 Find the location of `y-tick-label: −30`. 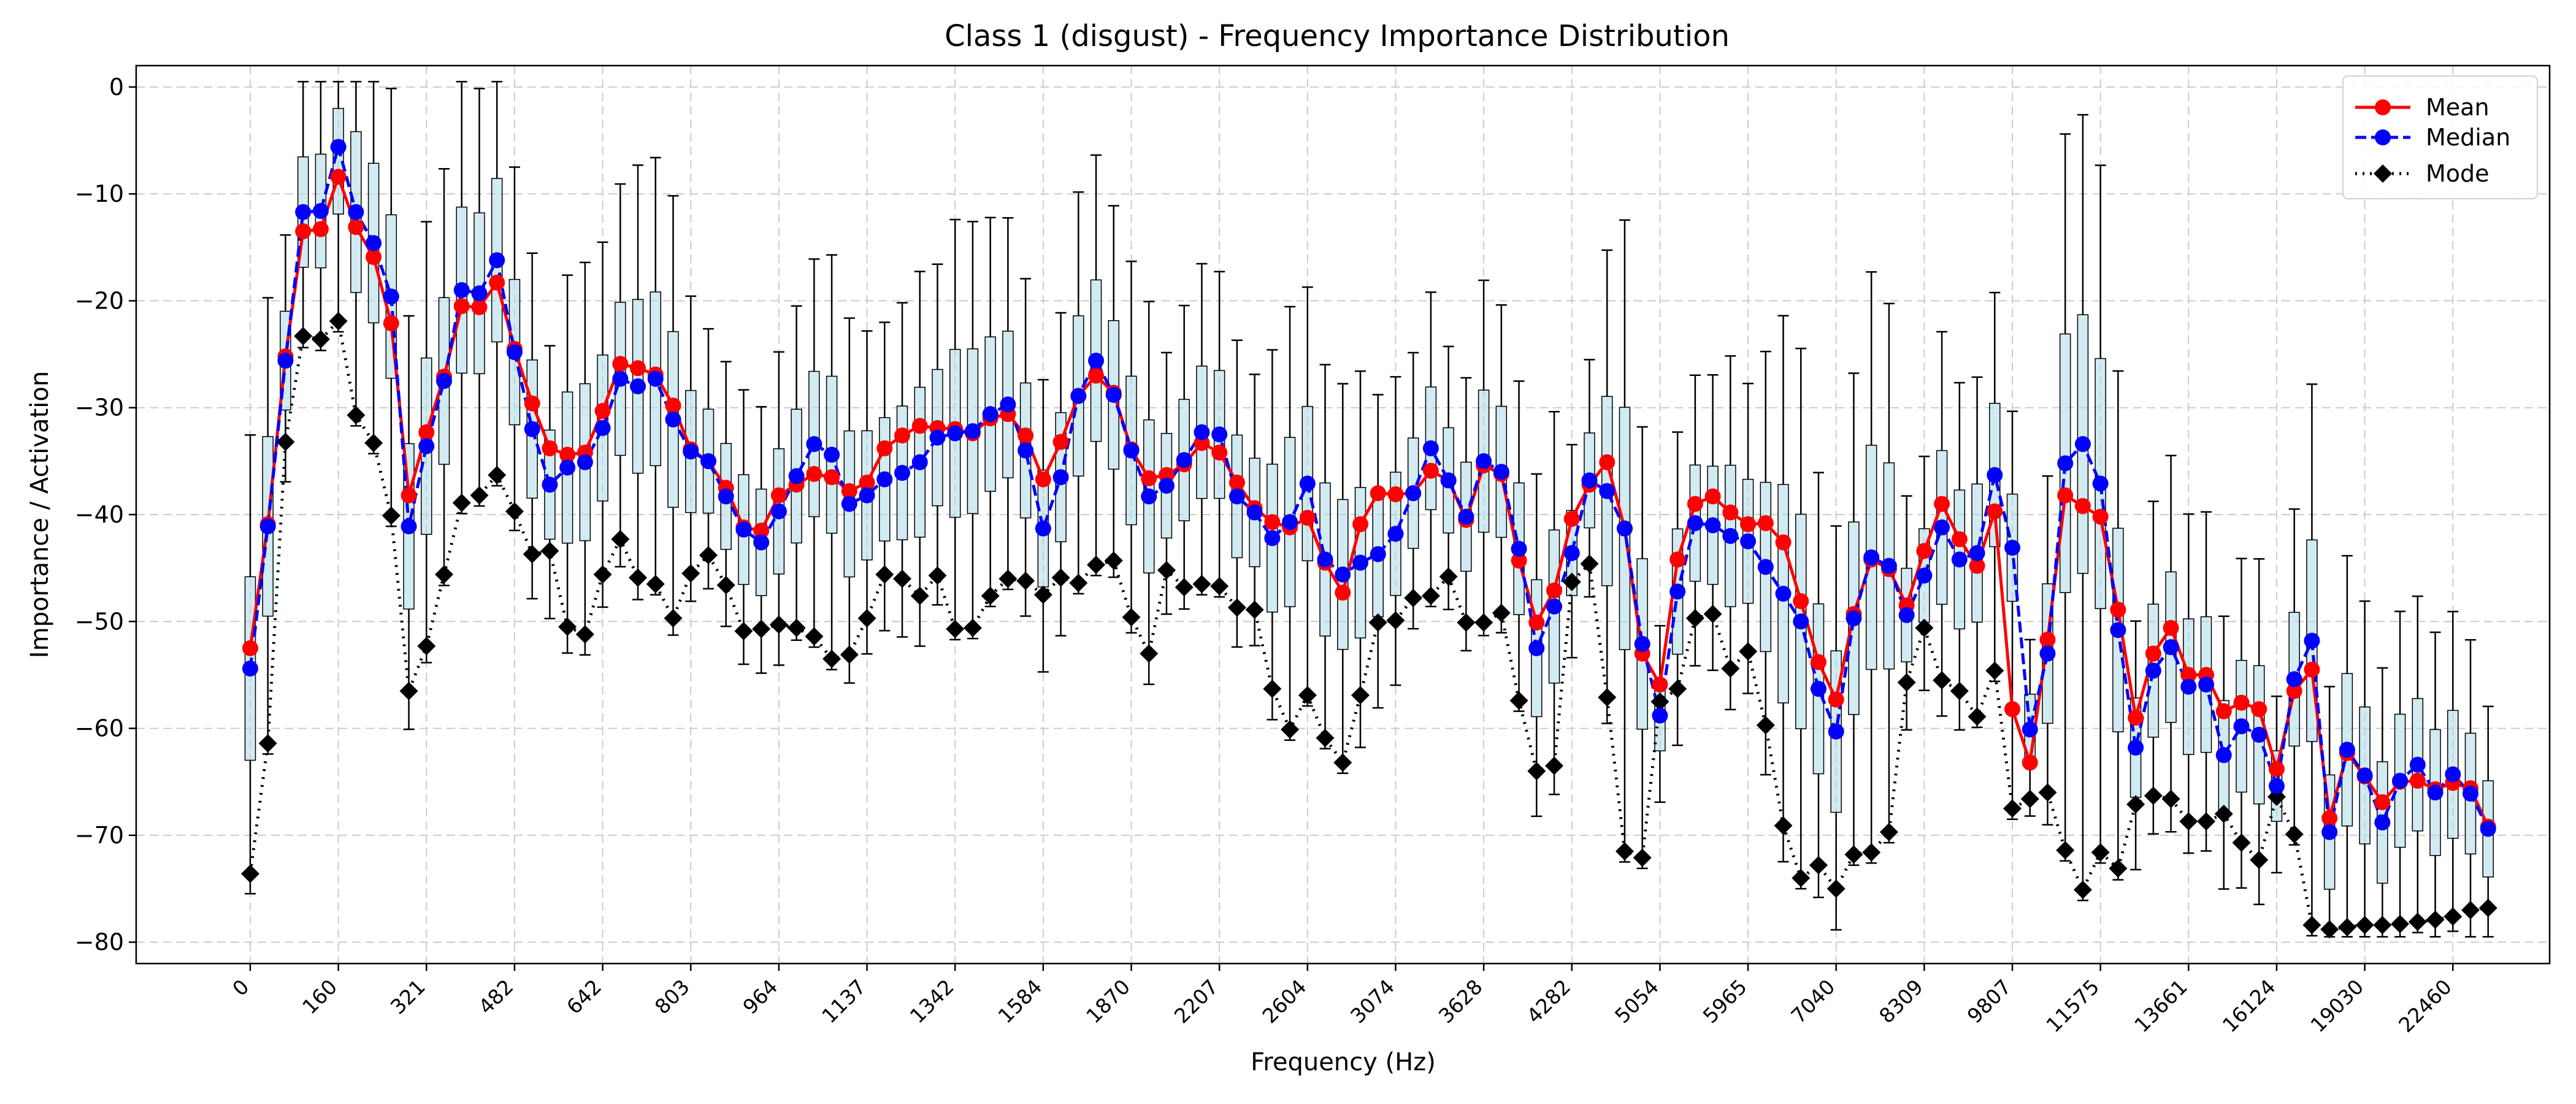

y-tick-label: −30 is located at coordinates (99, 407).